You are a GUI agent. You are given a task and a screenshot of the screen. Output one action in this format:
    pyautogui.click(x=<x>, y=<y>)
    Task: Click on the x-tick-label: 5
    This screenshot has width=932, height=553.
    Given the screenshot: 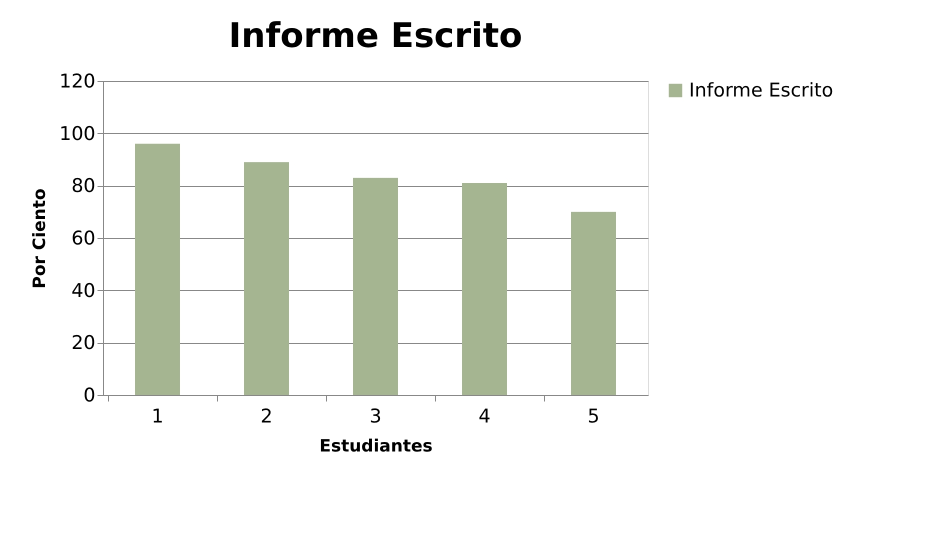 What is the action you would take?
    pyautogui.click(x=593, y=417)
    